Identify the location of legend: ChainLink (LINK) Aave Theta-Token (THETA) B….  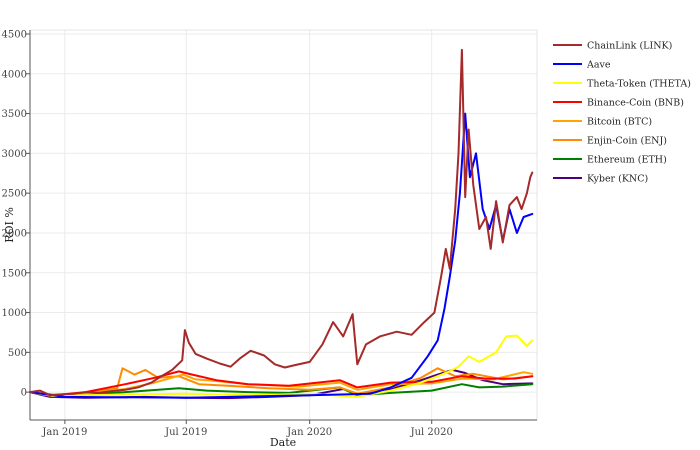
(622, 113).